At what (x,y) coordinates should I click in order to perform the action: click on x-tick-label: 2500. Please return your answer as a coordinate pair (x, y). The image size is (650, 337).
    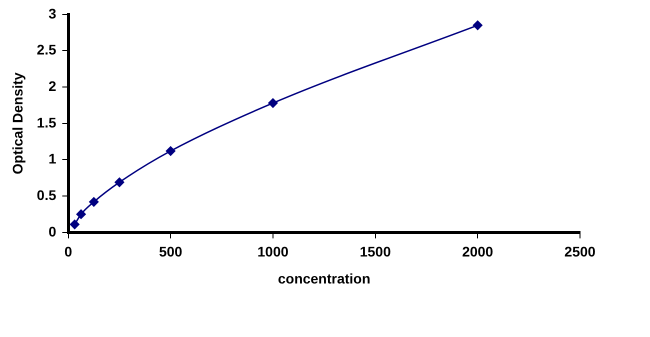
    Looking at the image, I should click on (580, 252).